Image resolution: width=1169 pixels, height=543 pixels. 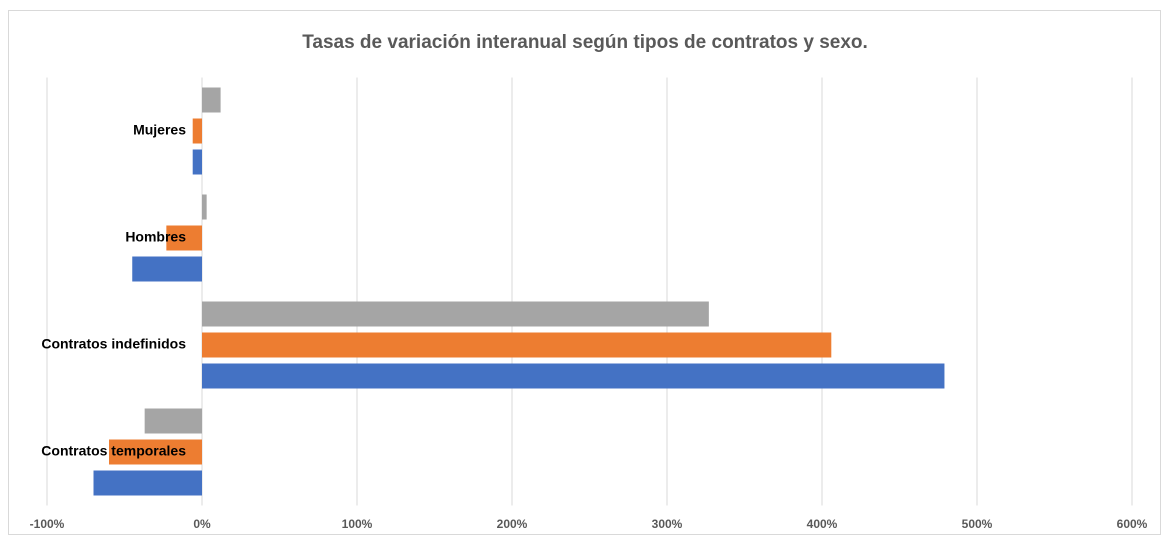 I want to click on category-label: Contratos temporales, so click(x=113, y=451).